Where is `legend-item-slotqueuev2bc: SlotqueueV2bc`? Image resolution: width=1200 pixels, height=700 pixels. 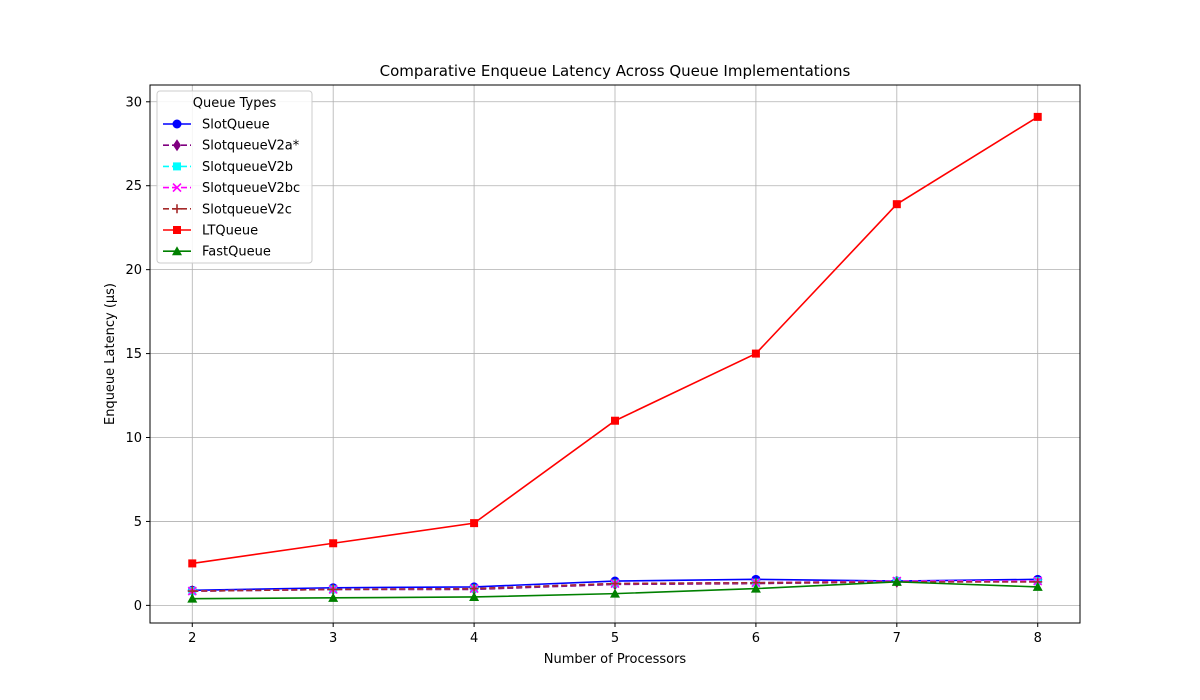
legend-item-slotqueuev2bc: SlotqueueV2bc is located at coordinates (231, 188).